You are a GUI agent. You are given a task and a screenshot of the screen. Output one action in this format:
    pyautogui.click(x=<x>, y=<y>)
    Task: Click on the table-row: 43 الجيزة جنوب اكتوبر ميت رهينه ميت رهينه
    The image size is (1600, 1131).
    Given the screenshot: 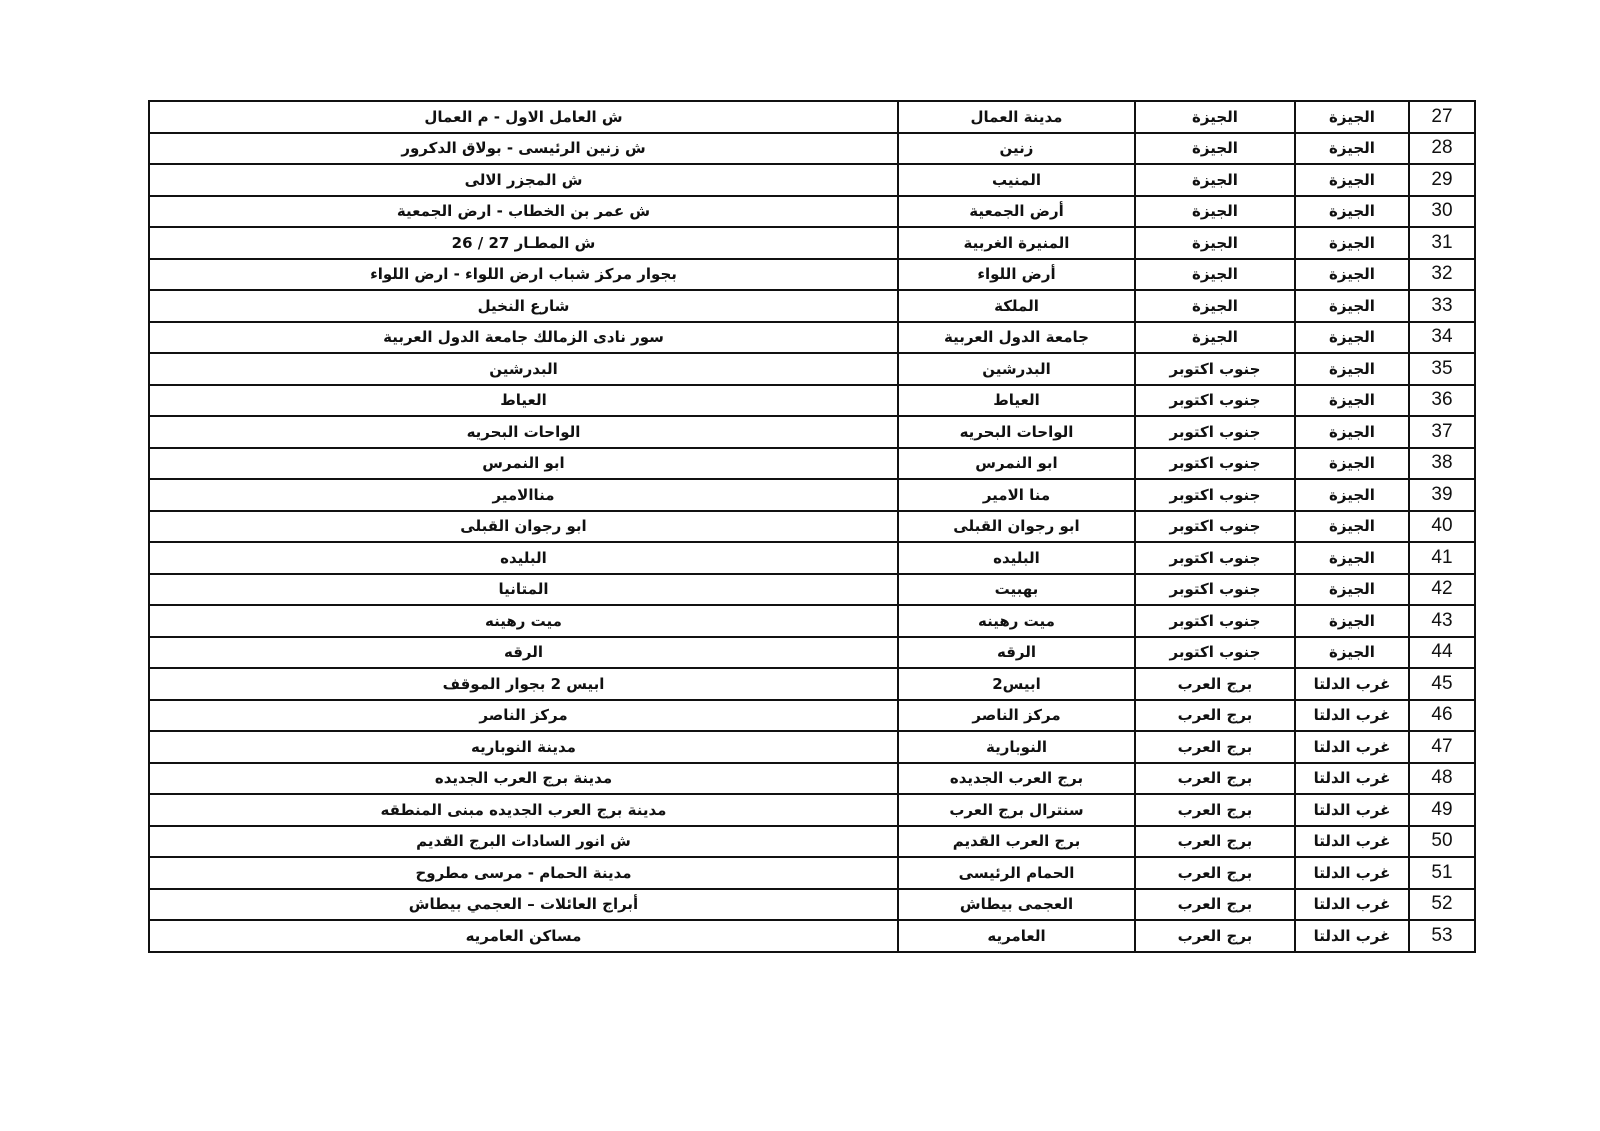 What is the action you would take?
    pyautogui.click(x=812, y=621)
    